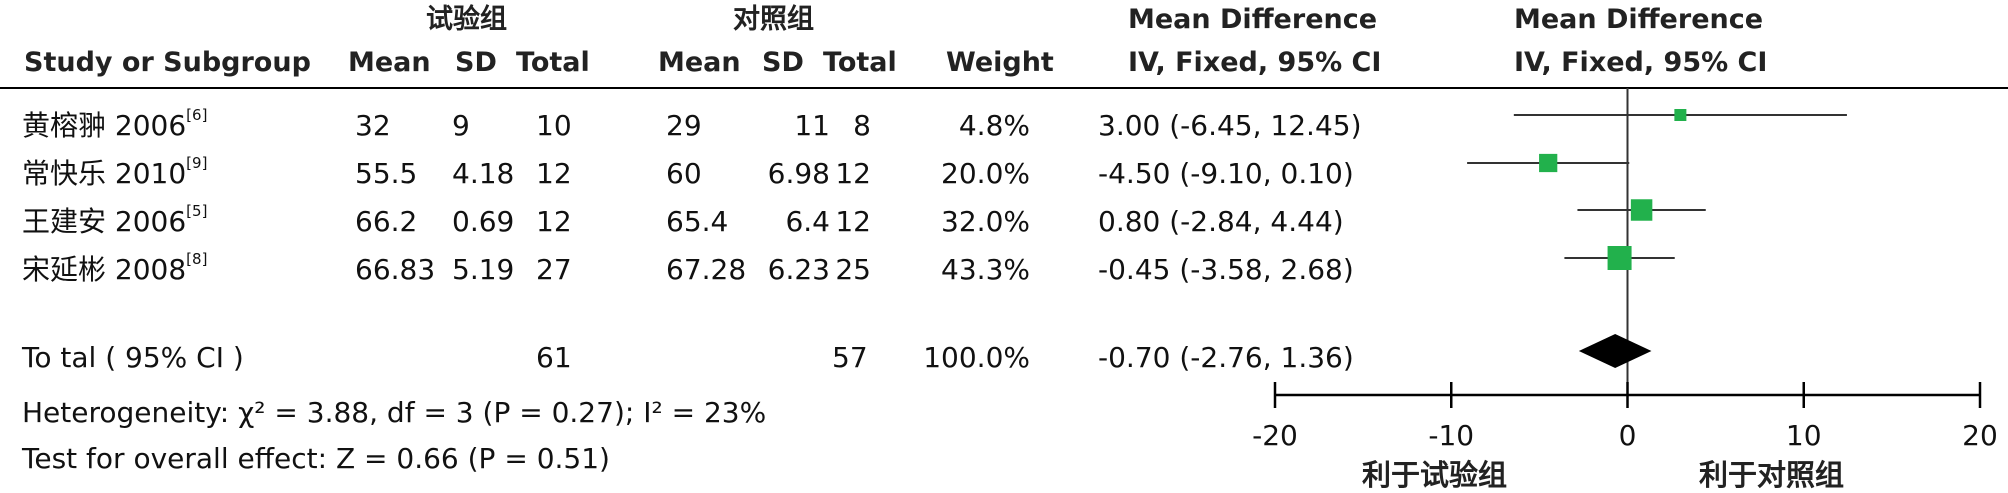  Describe the element at coordinates (1615, 351) in the screenshot. I see `pooled-effect-diamond` at that location.